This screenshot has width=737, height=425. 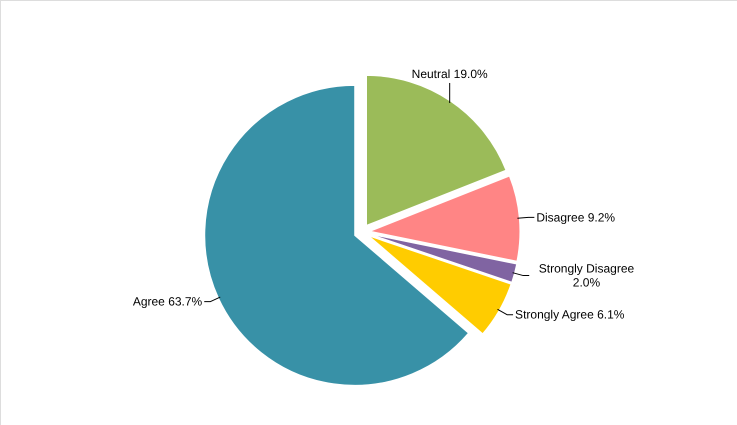 I want to click on slice-label: Neutral 19.0%, so click(x=450, y=73).